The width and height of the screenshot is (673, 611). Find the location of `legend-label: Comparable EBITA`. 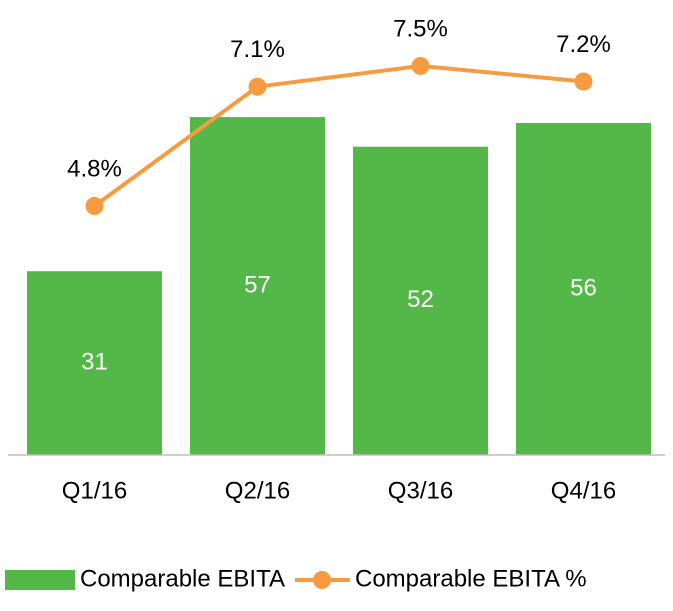

legend-label: Comparable EBITA is located at coordinates (182, 578).